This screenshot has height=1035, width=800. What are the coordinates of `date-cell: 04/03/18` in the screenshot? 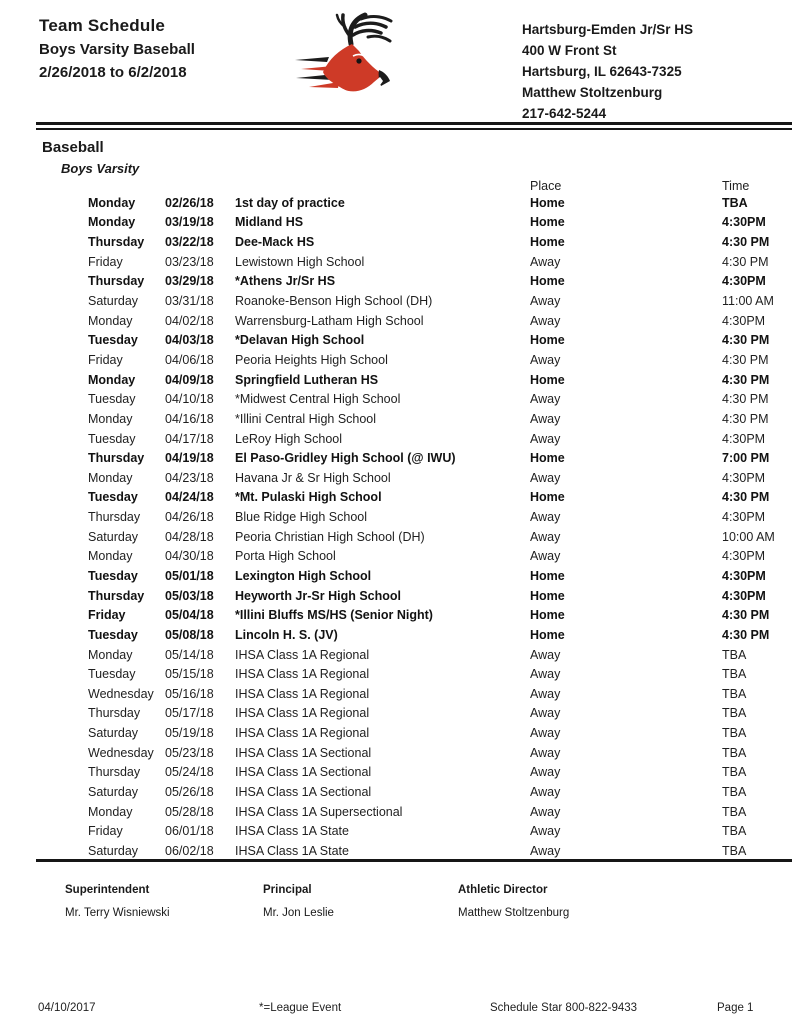 It's located at (189, 340).